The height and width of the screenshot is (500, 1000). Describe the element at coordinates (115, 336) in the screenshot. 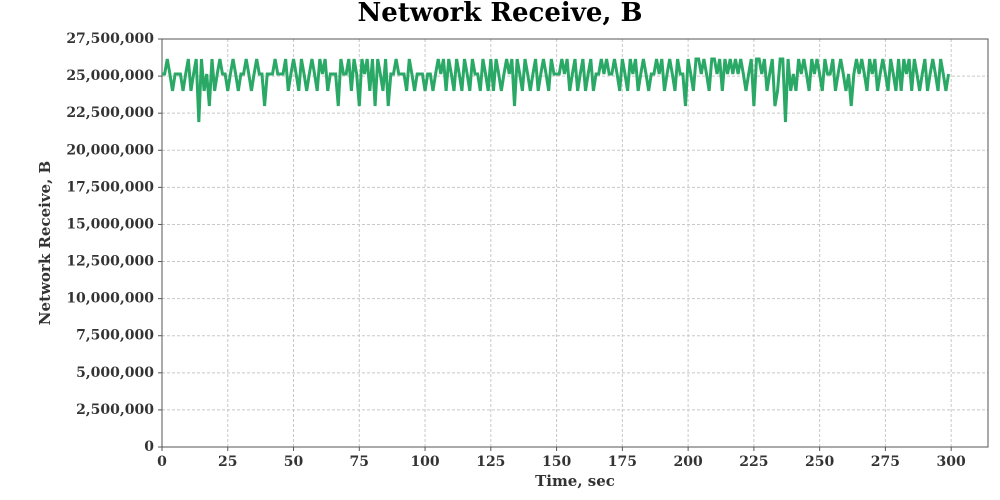

I see `y-tick-label: 7,500,000` at that location.